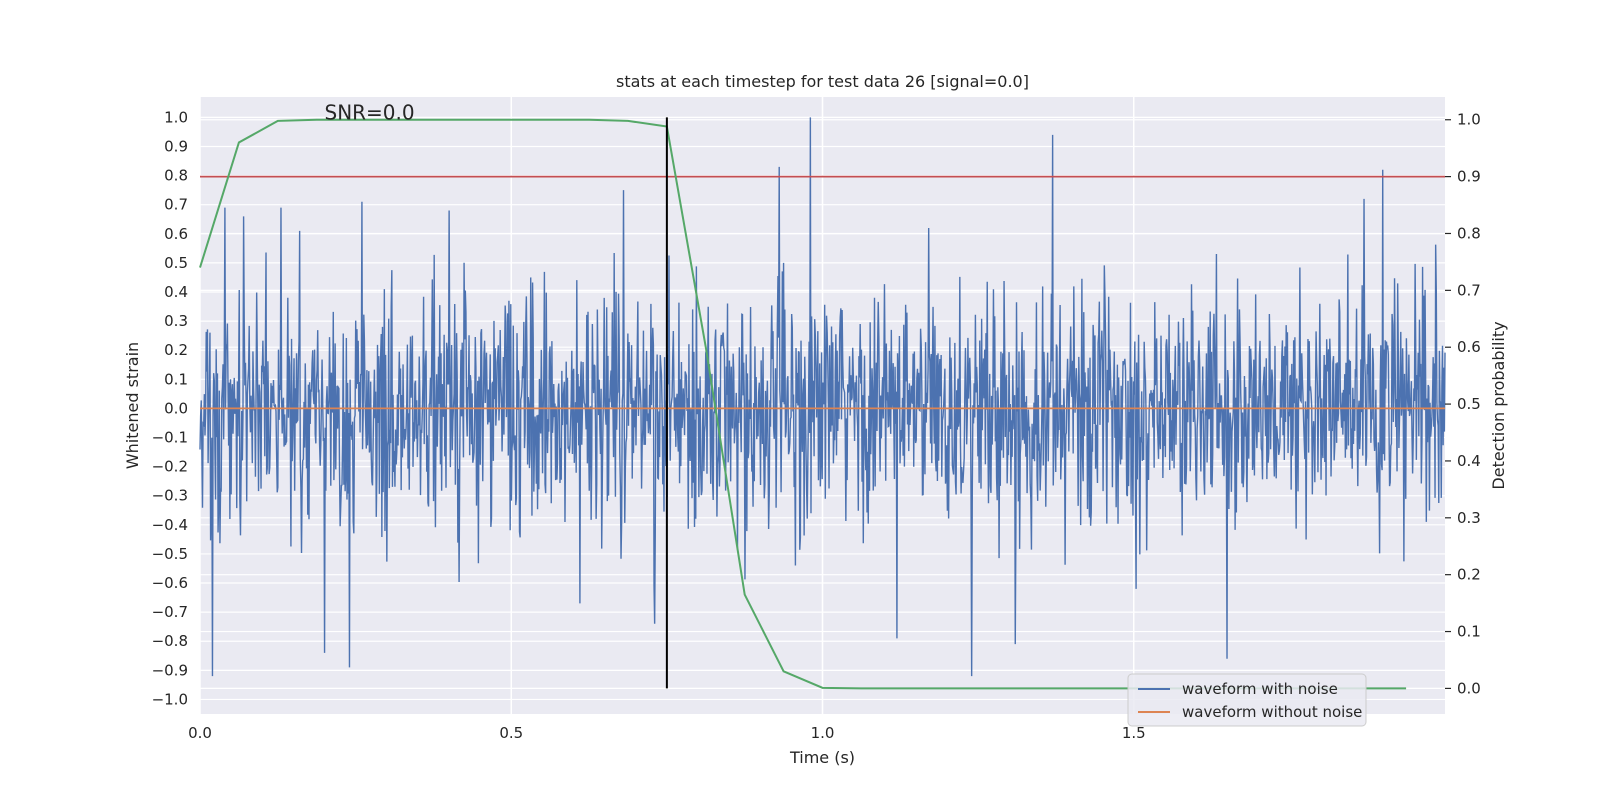 Image resolution: width=1600 pixels, height=804 pixels. What do you see at coordinates (176, 234) in the screenshot?
I see `y-tick-label-left: 0.6` at bounding box center [176, 234].